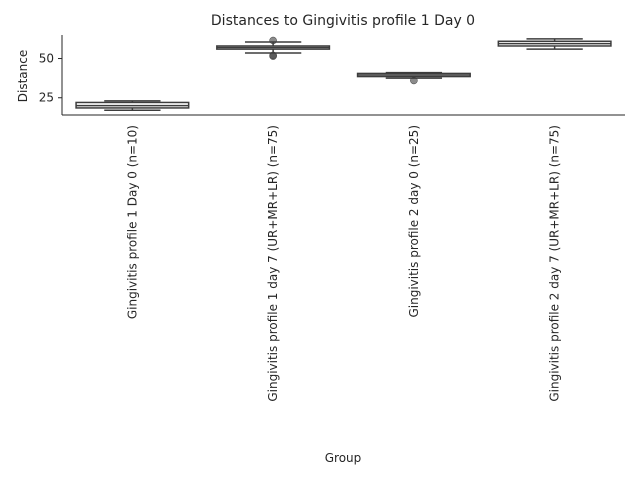  Describe the element at coordinates (23, 76) in the screenshot. I see `y-axis-label: Distance` at that location.